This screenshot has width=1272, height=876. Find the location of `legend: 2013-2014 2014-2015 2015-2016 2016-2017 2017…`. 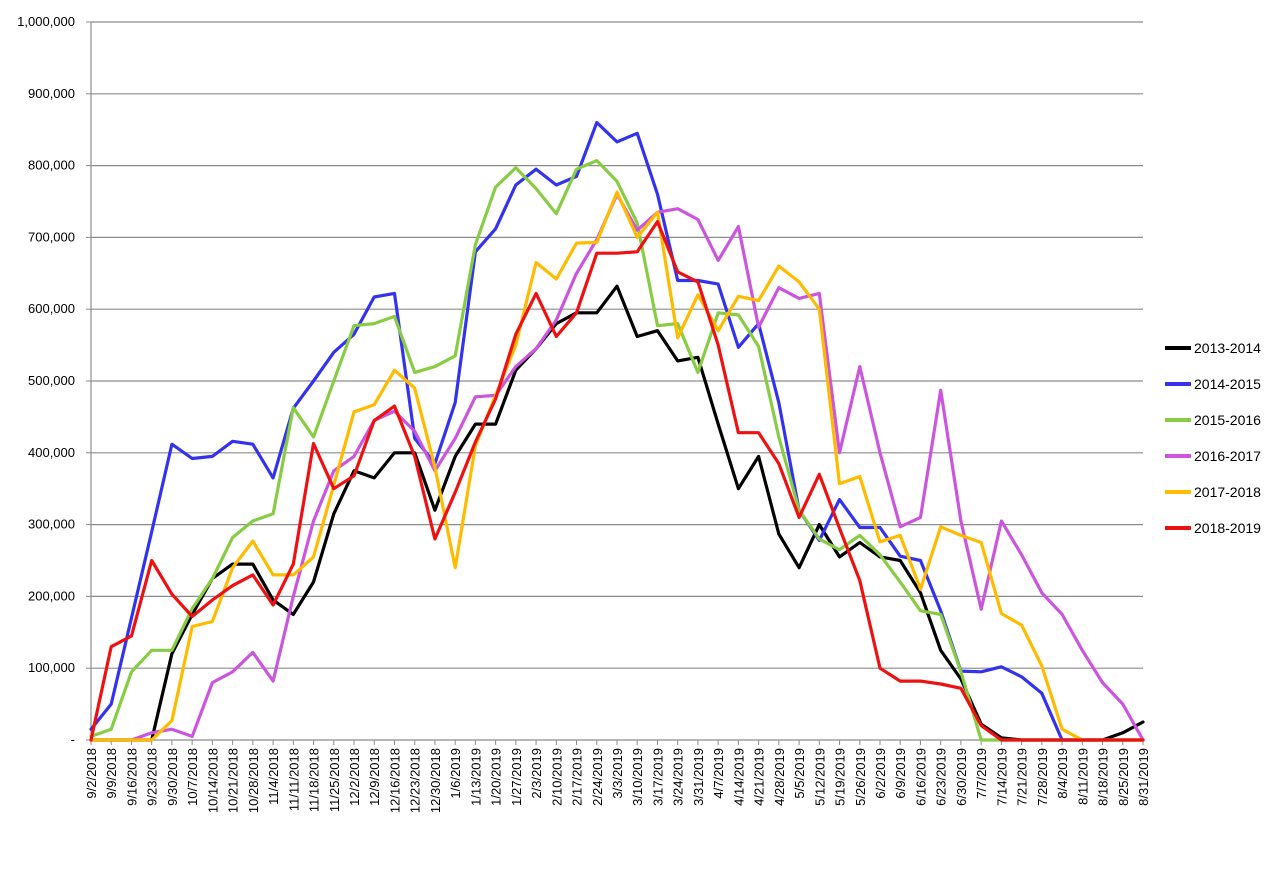

legend: 2013-2014 2014-2015 2015-2016 2016-2017 2017… is located at coordinates (1213, 438).